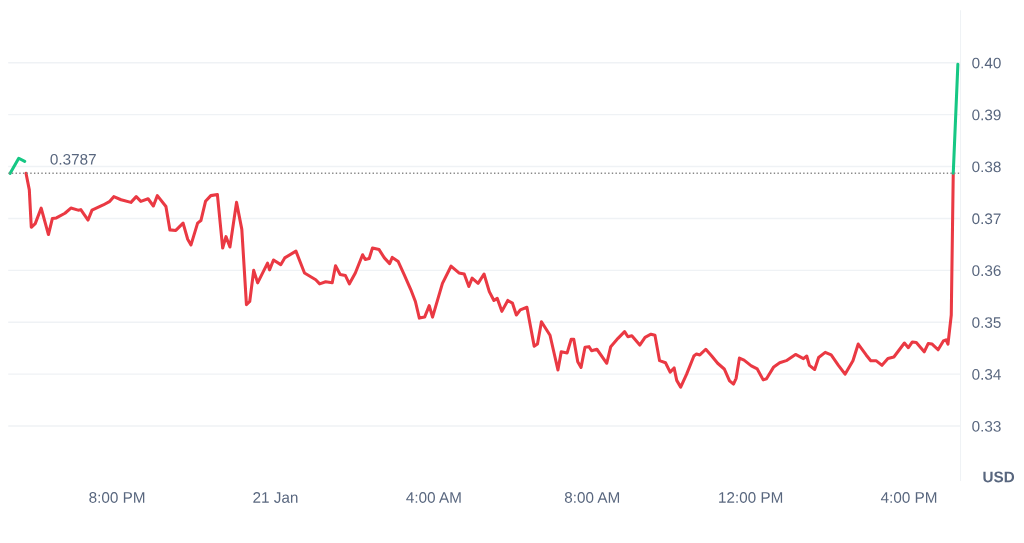 The image size is (1024, 543). I want to click on x-tick-label: 4:00 PM, so click(908, 497).